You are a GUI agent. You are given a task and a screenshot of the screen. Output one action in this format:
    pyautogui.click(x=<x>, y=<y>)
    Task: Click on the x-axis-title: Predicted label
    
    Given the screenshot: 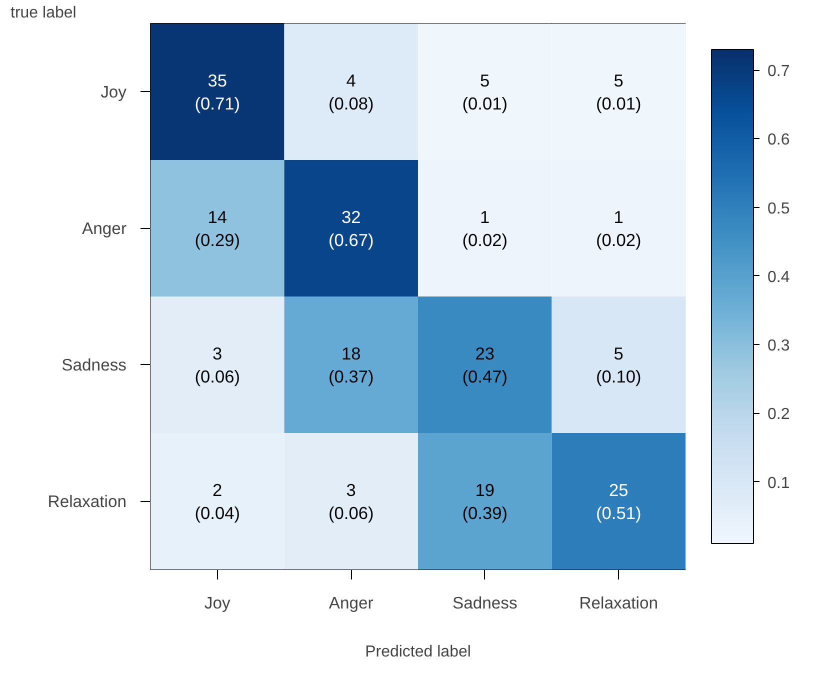 What is the action you would take?
    pyautogui.click(x=418, y=652)
    